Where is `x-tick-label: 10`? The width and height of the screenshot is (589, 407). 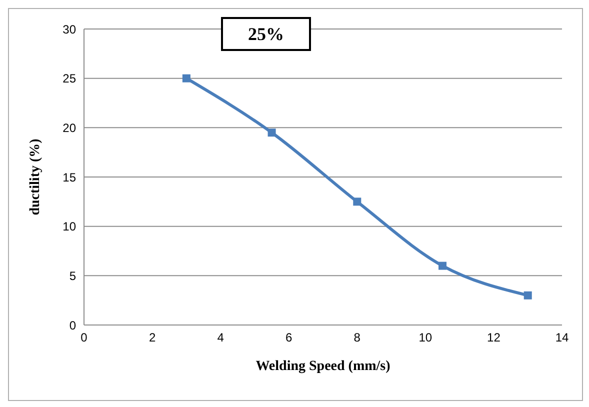 x-tick-label: 10 is located at coordinates (425, 337).